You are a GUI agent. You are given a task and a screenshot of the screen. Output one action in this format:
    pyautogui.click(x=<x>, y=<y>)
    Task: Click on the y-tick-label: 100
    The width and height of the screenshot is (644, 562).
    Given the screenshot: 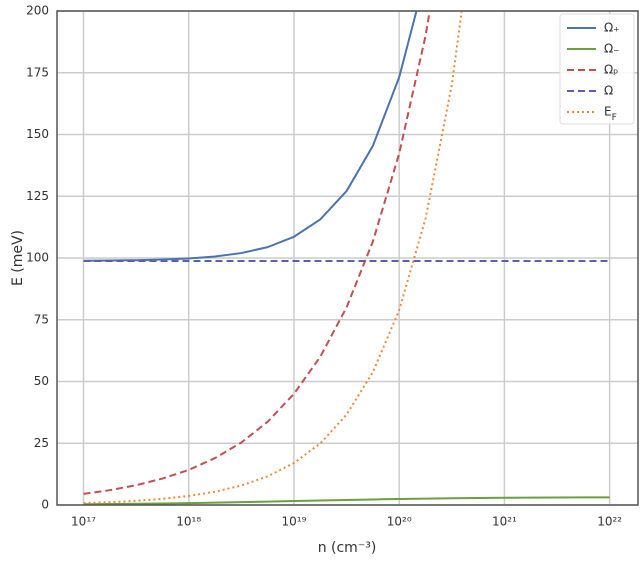 What is the action you would take?
    pyautogui.click(x=37, y=258)
    